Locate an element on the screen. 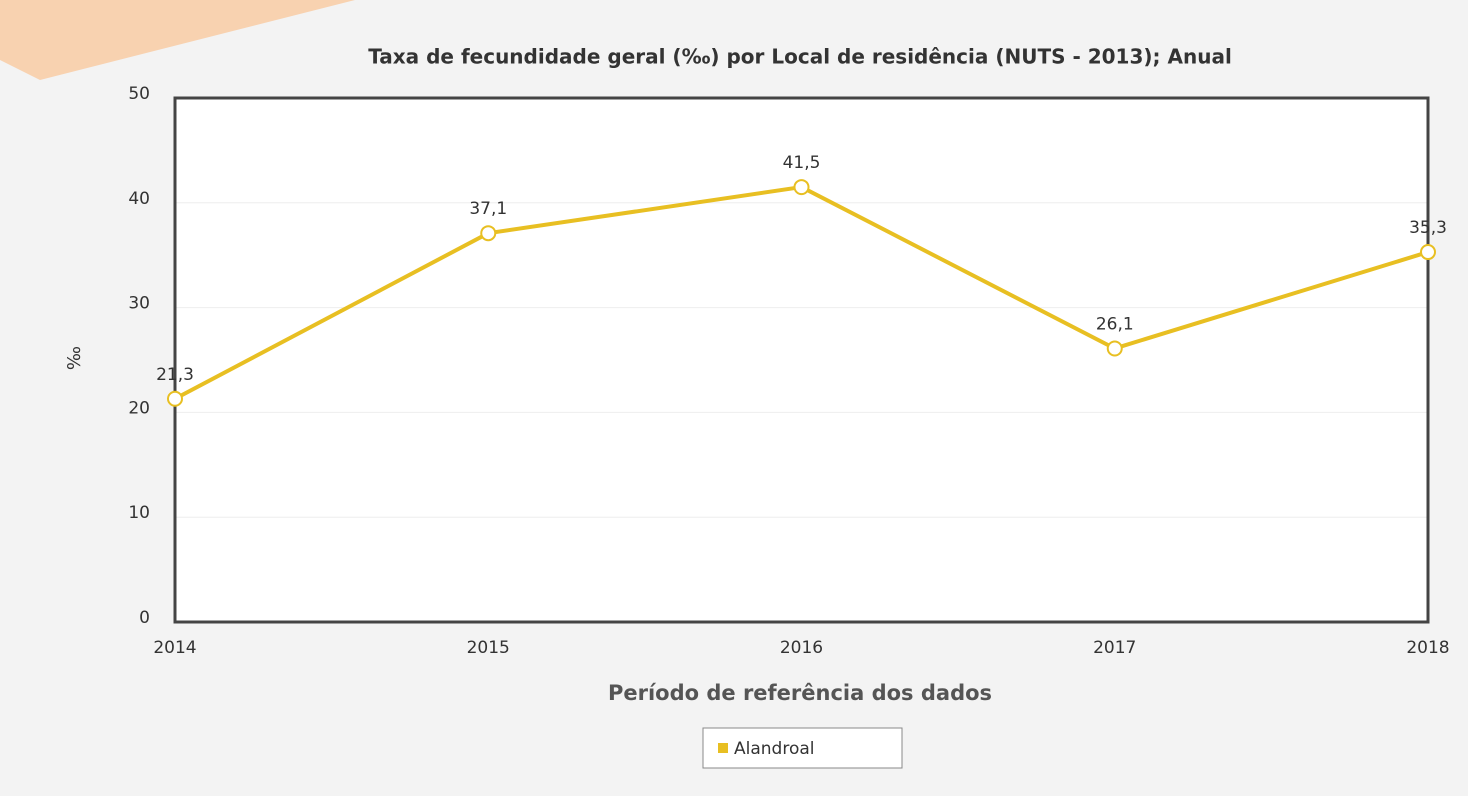 This screenshot has width=1468, height=796. x-tick-label: 2016 is located at coordinates (801, 648).